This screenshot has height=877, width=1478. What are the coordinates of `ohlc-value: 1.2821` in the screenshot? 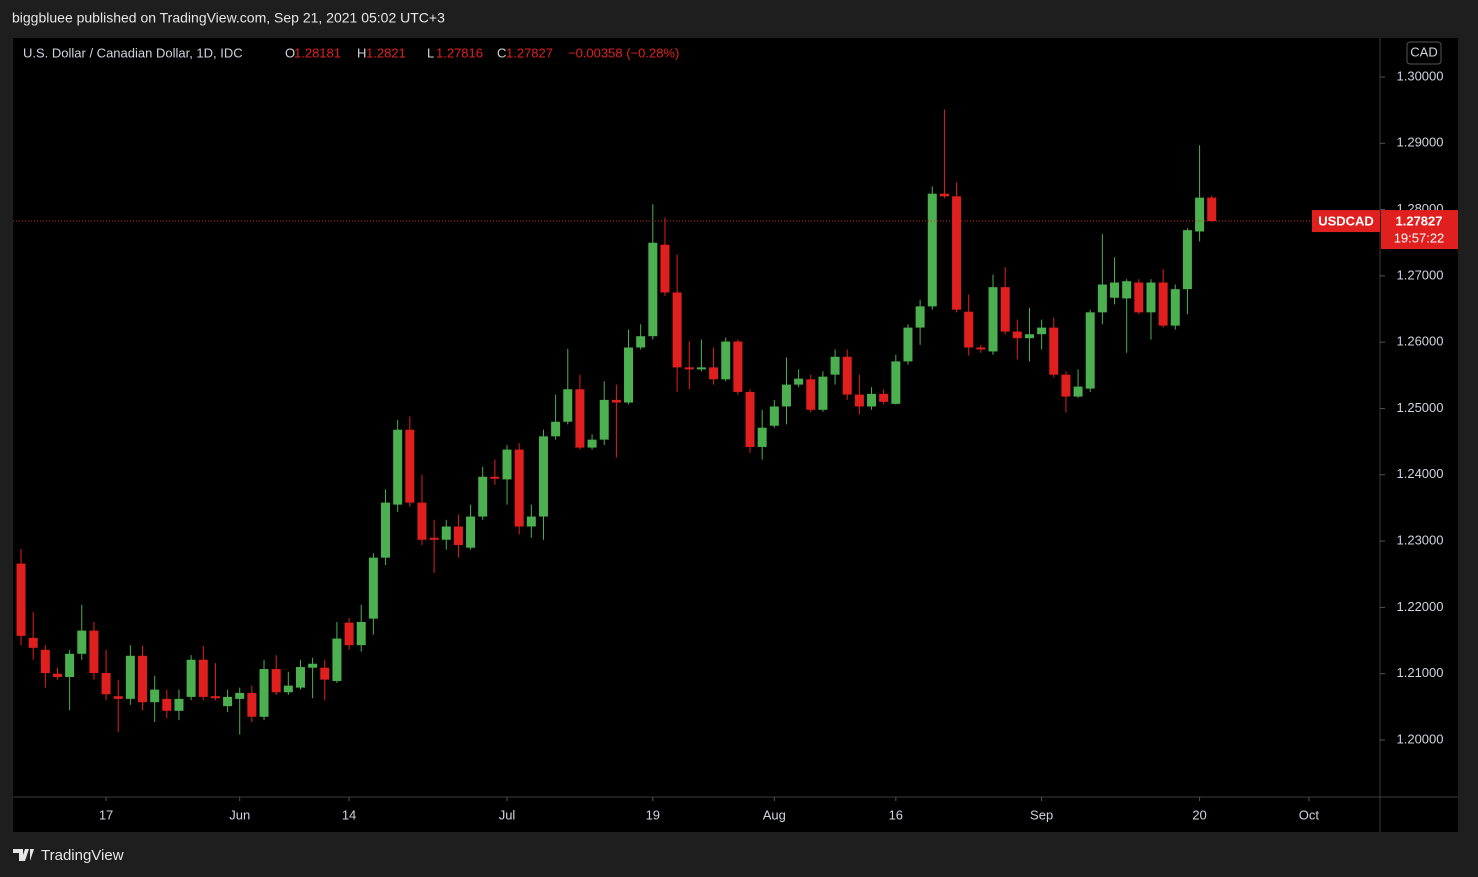 It's located at (386, 52).